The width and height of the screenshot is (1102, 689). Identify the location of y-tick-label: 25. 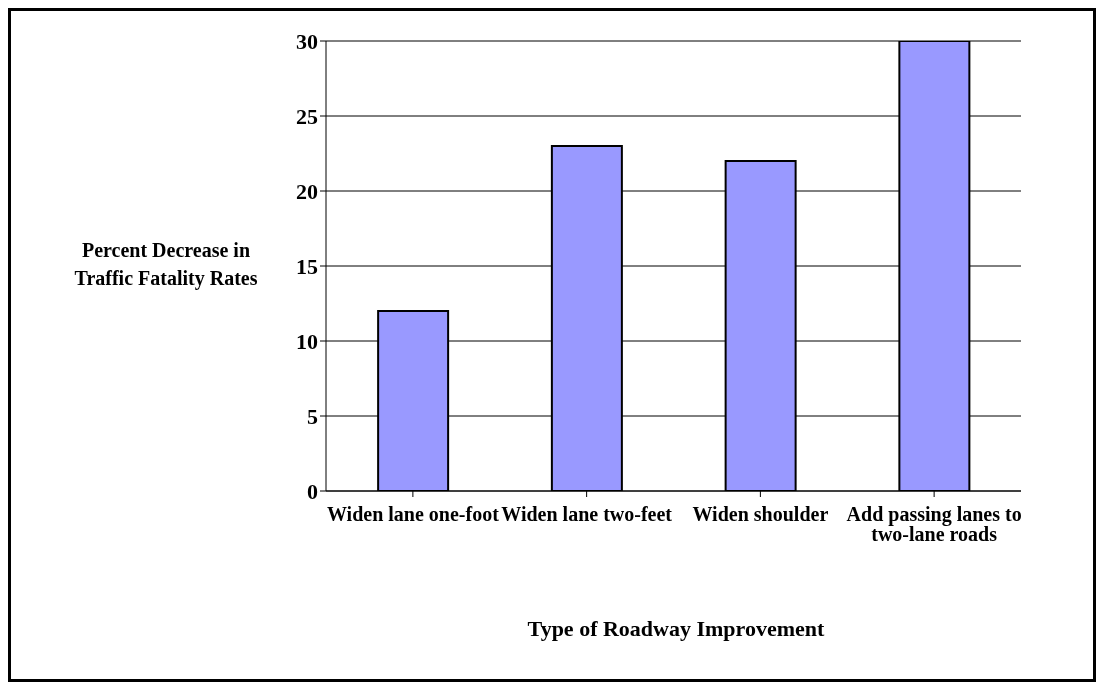
(307, 116).